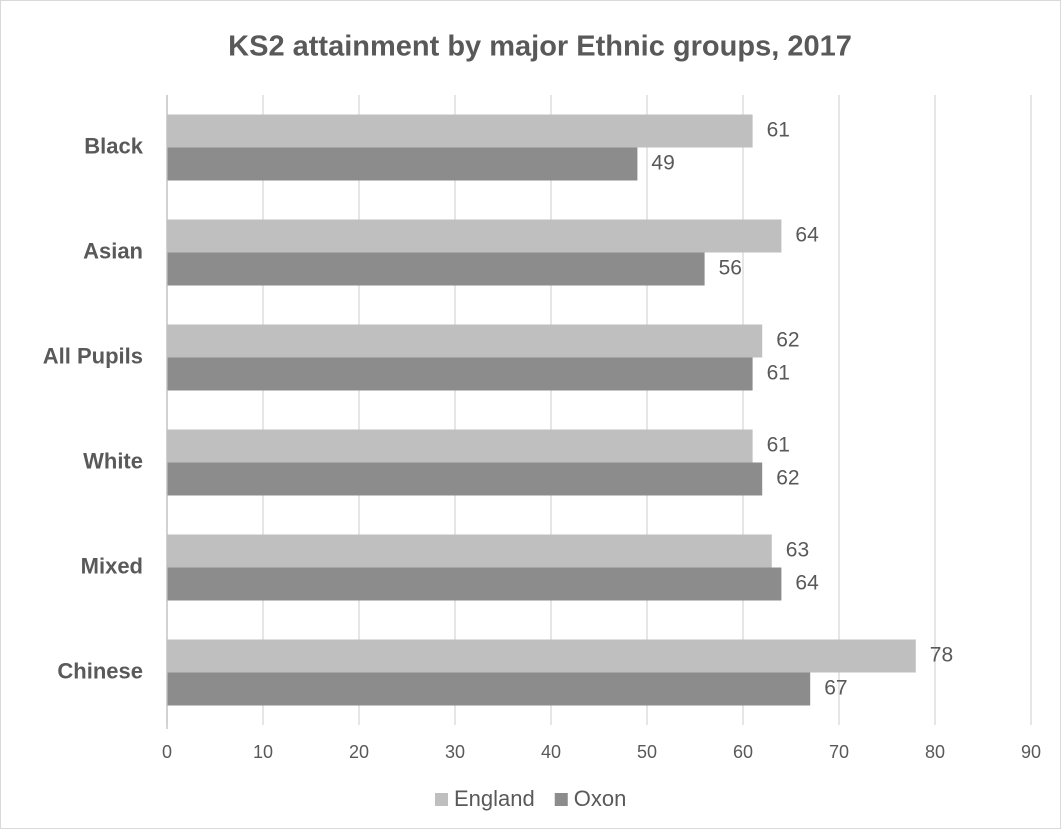  Describe the element at coordinates (743, 752) in the screenshot. I see `x-tick-label: 60` at that location.